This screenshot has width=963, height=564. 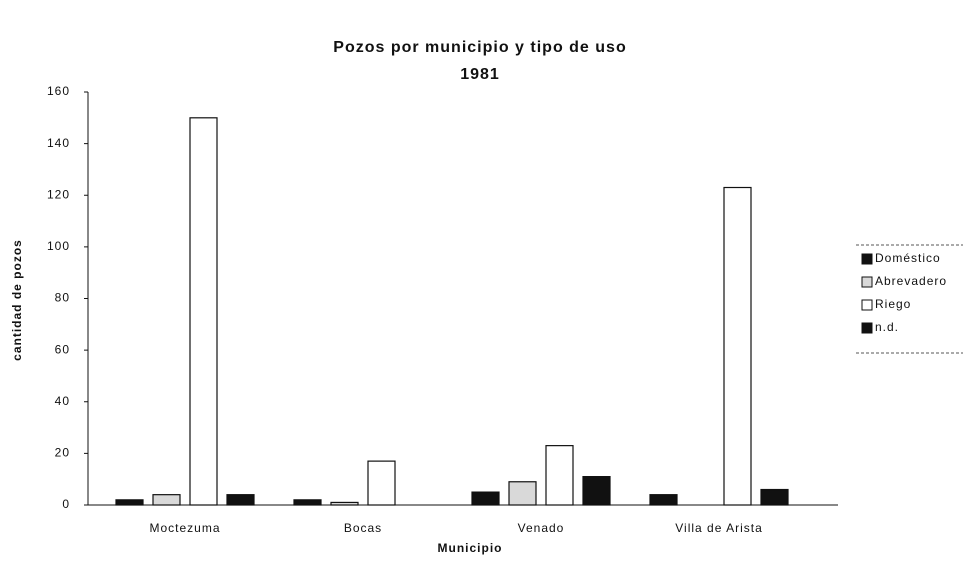 What do you see at coordinates (62, 401) in the screenshot?
I see `y-tick-label: 40` at bounding box center [62, 401].